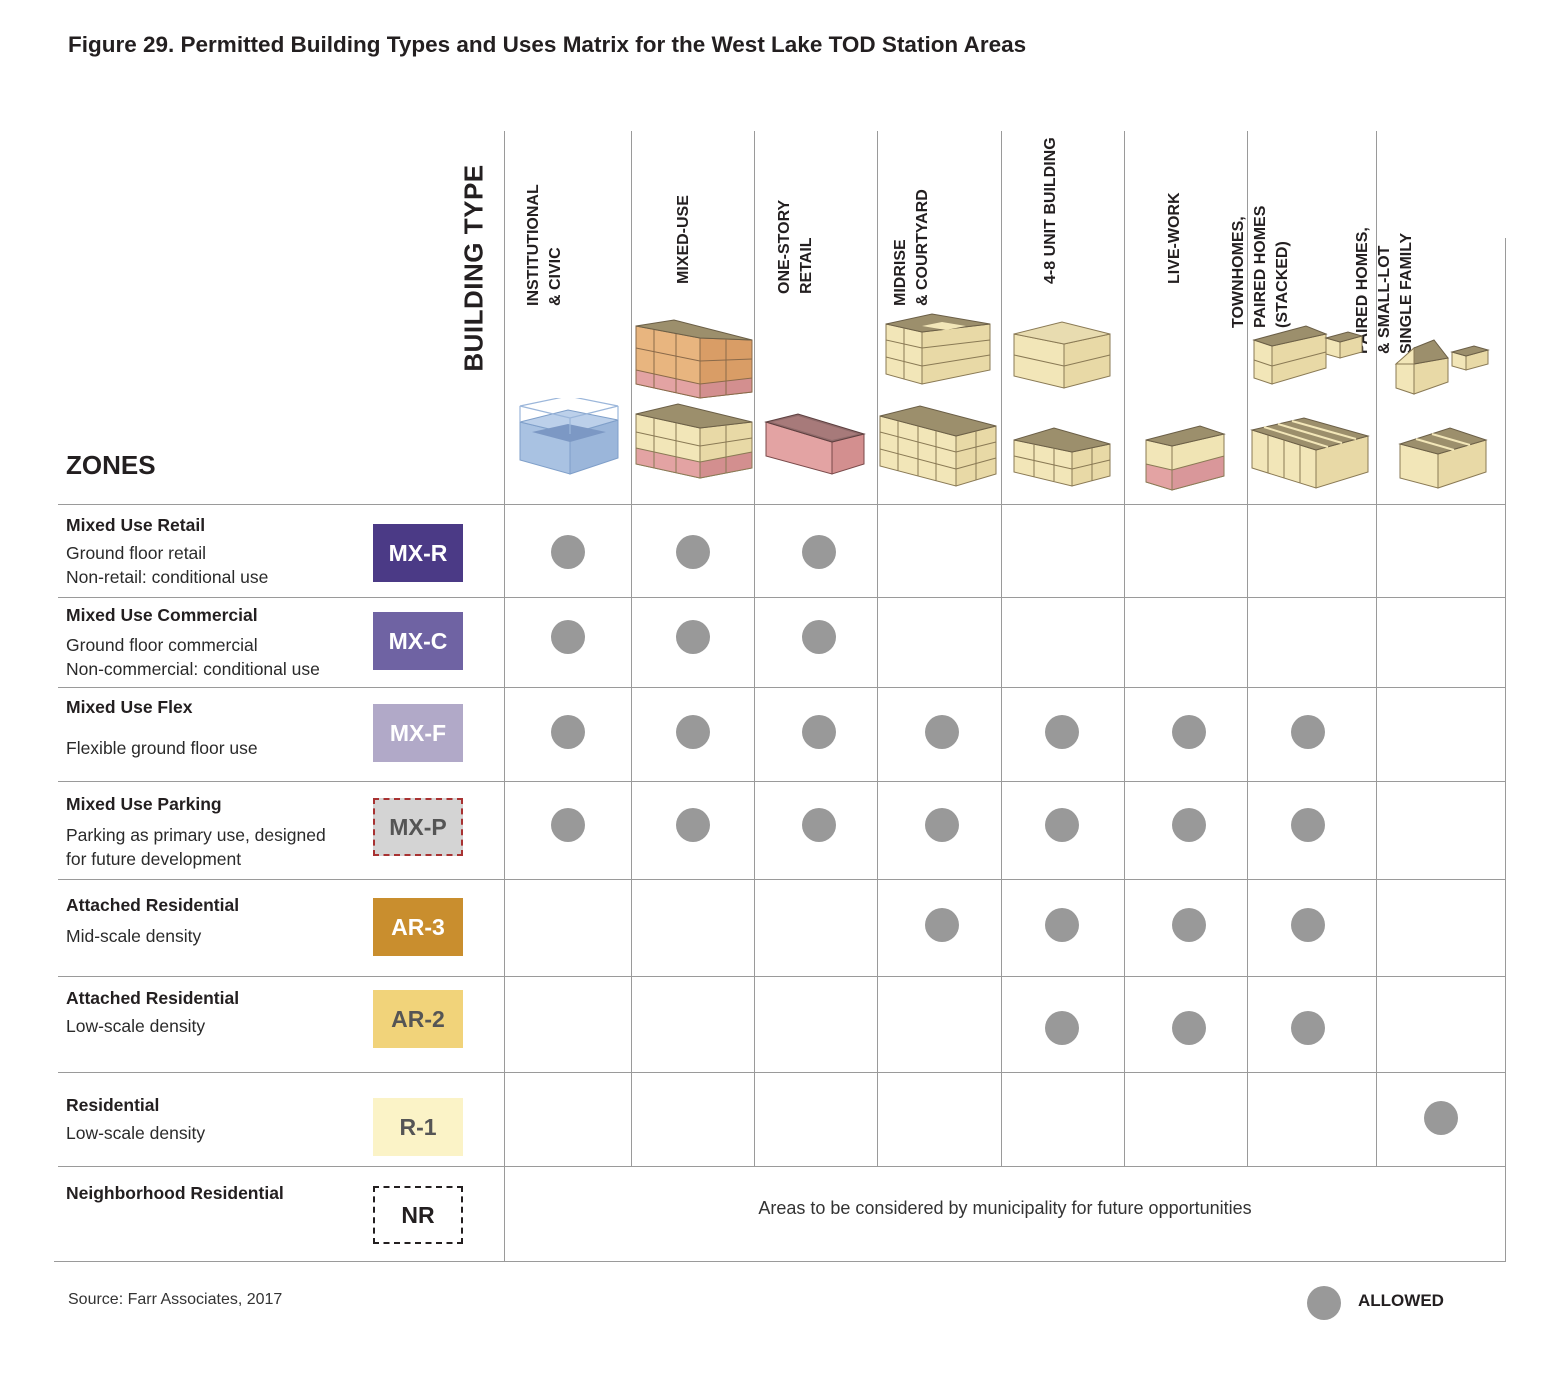  Describe the element at coordinates (167, 577) in the screenshot. I see `zone-description-line: Non-retail: conditional use` at that location.